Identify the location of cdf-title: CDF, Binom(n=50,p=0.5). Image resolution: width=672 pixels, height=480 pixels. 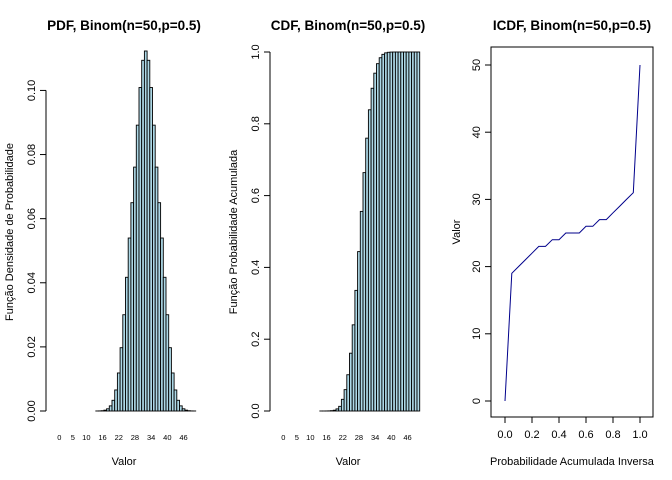
(348, 25).